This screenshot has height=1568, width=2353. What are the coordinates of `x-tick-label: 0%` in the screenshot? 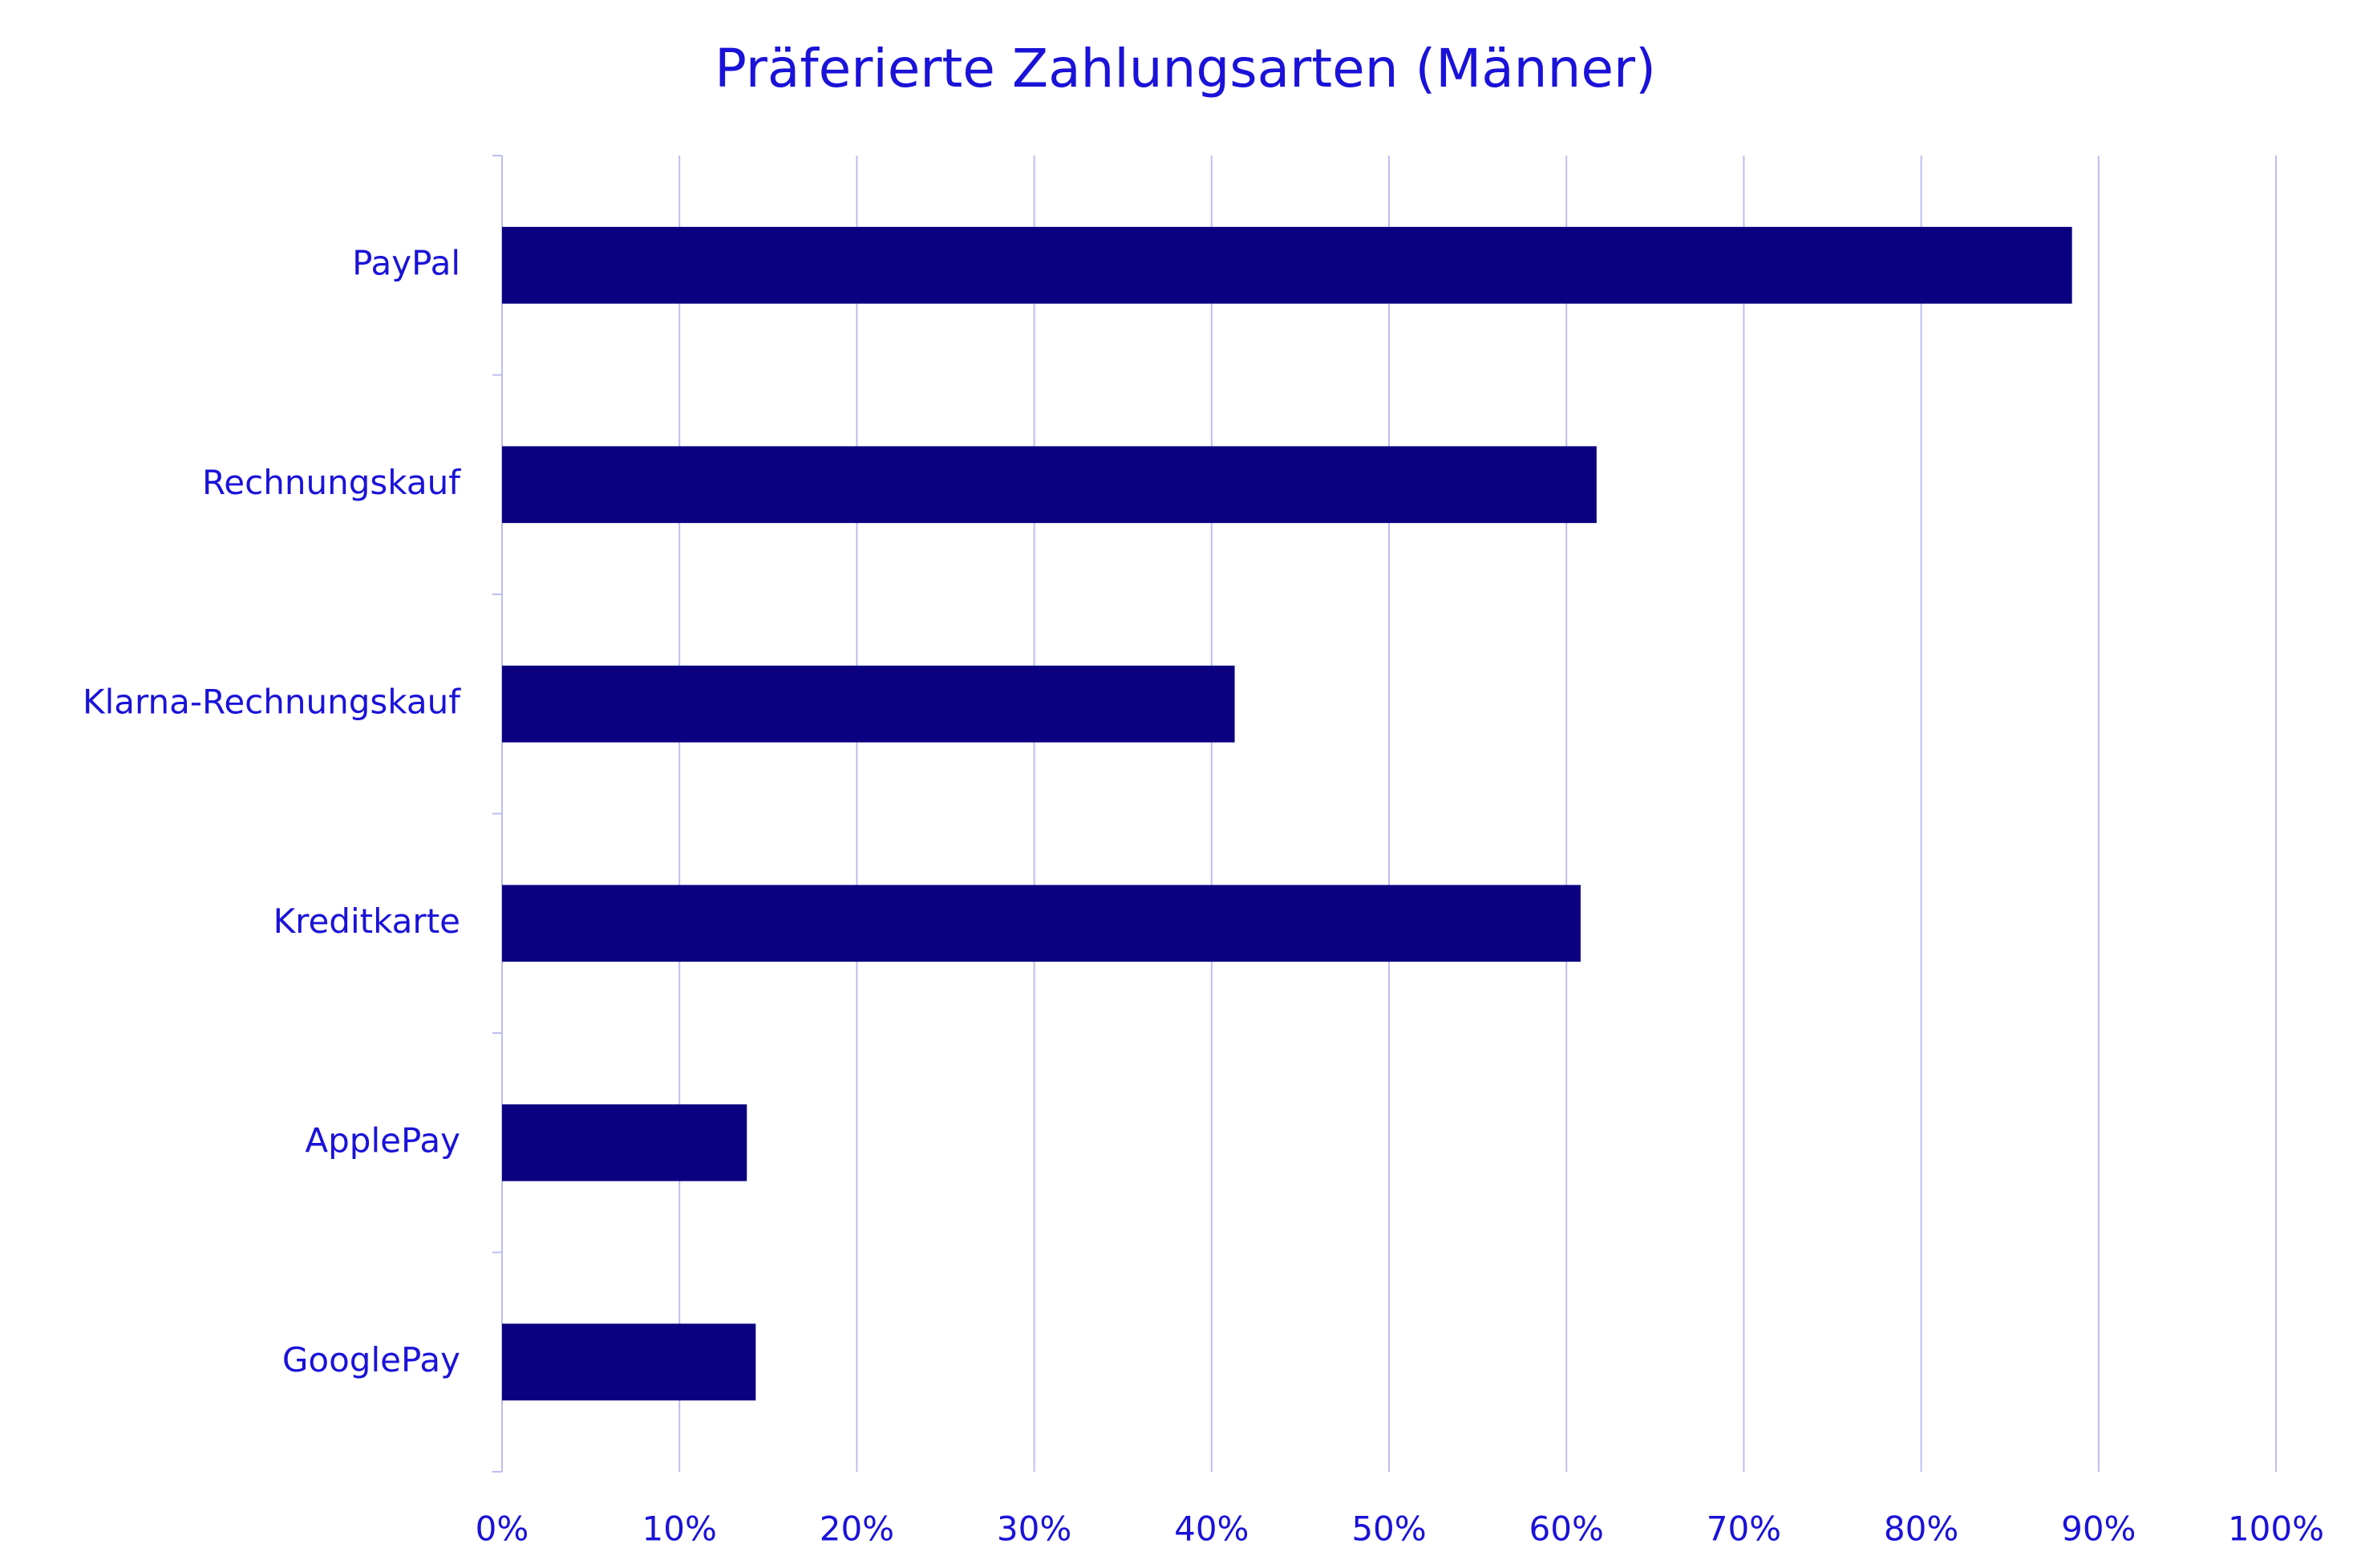 It's located at (502, 1529).